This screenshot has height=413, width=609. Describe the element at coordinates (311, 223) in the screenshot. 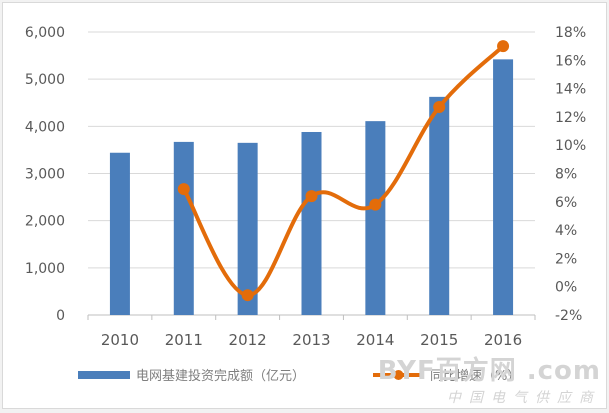

I see `bar-2013` at that location.